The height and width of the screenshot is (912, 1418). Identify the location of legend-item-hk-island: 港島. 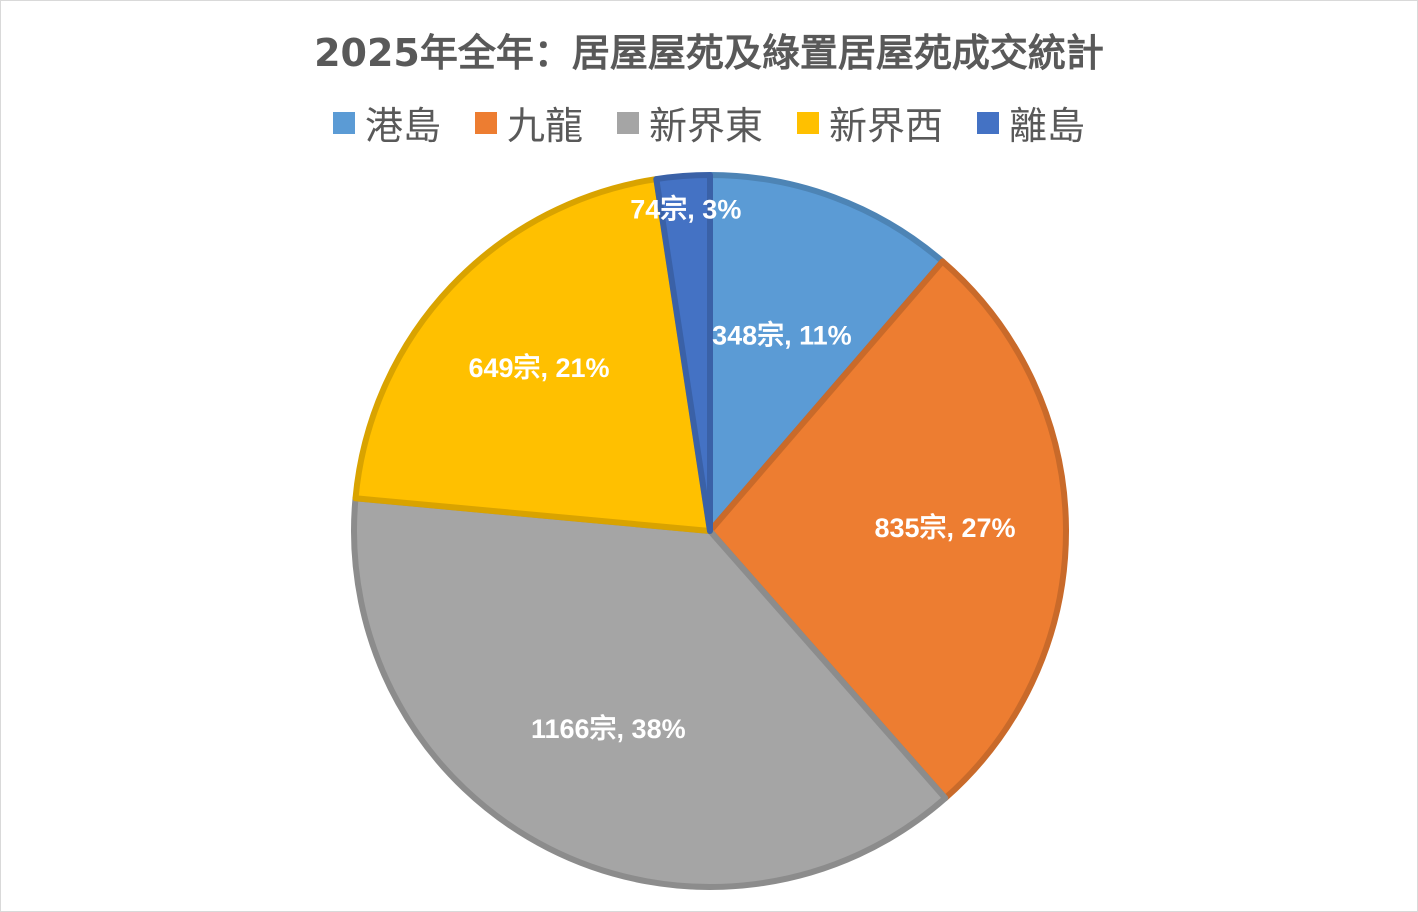
(386, 122).